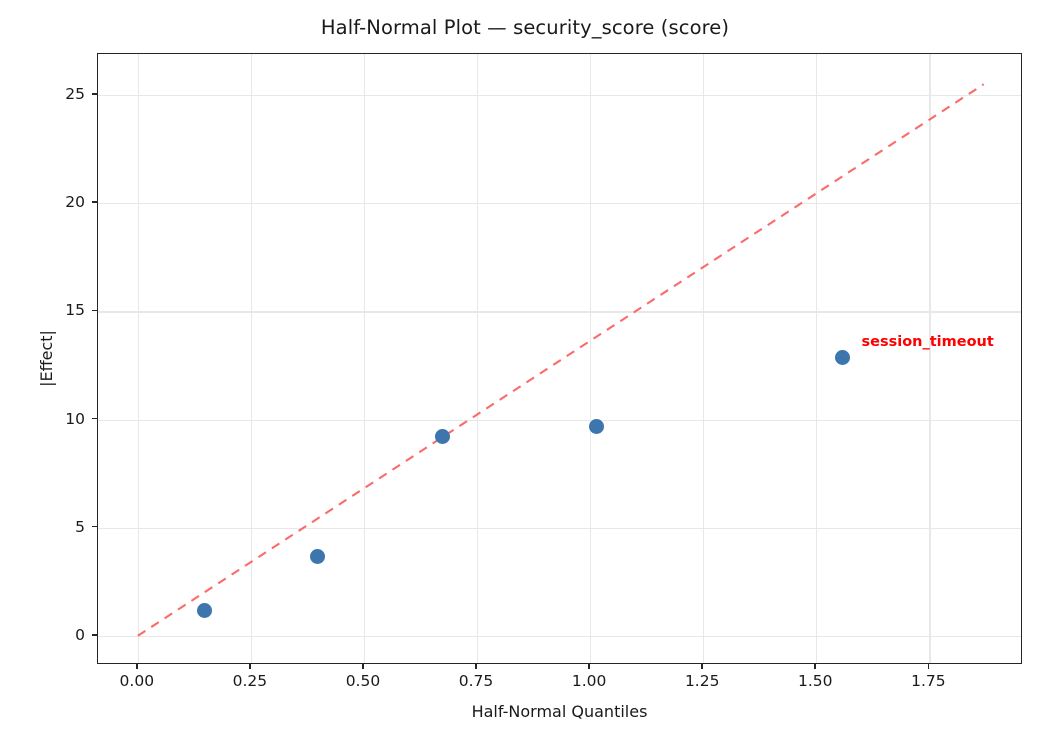  What do you see at coordinates (80, 526) in the screenshot?
I see `y-axis-tick-label: 5` at bounding box center [80, 526].